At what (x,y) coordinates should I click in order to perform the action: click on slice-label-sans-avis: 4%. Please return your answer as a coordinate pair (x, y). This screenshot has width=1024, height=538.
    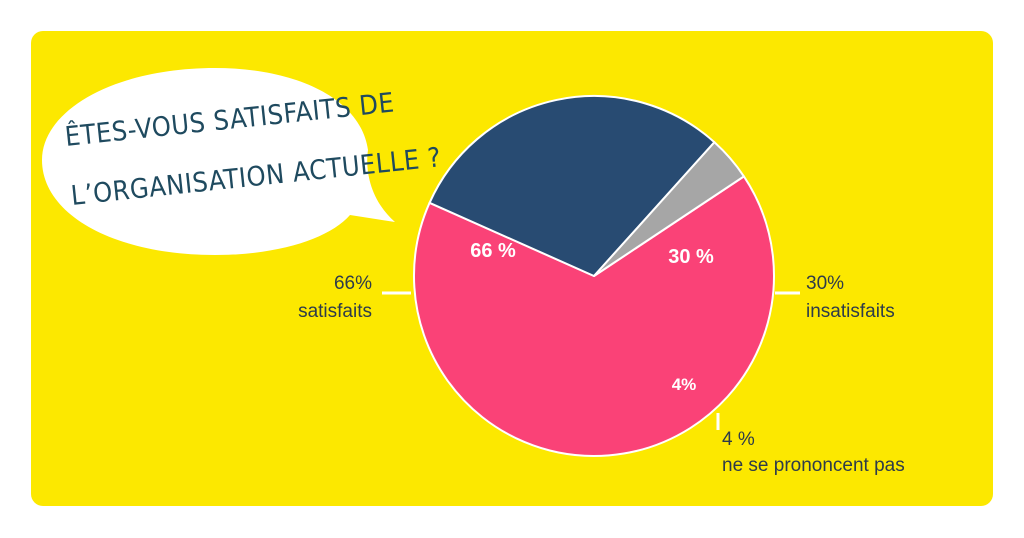
    Looking at the image, I should click on (684, 384).